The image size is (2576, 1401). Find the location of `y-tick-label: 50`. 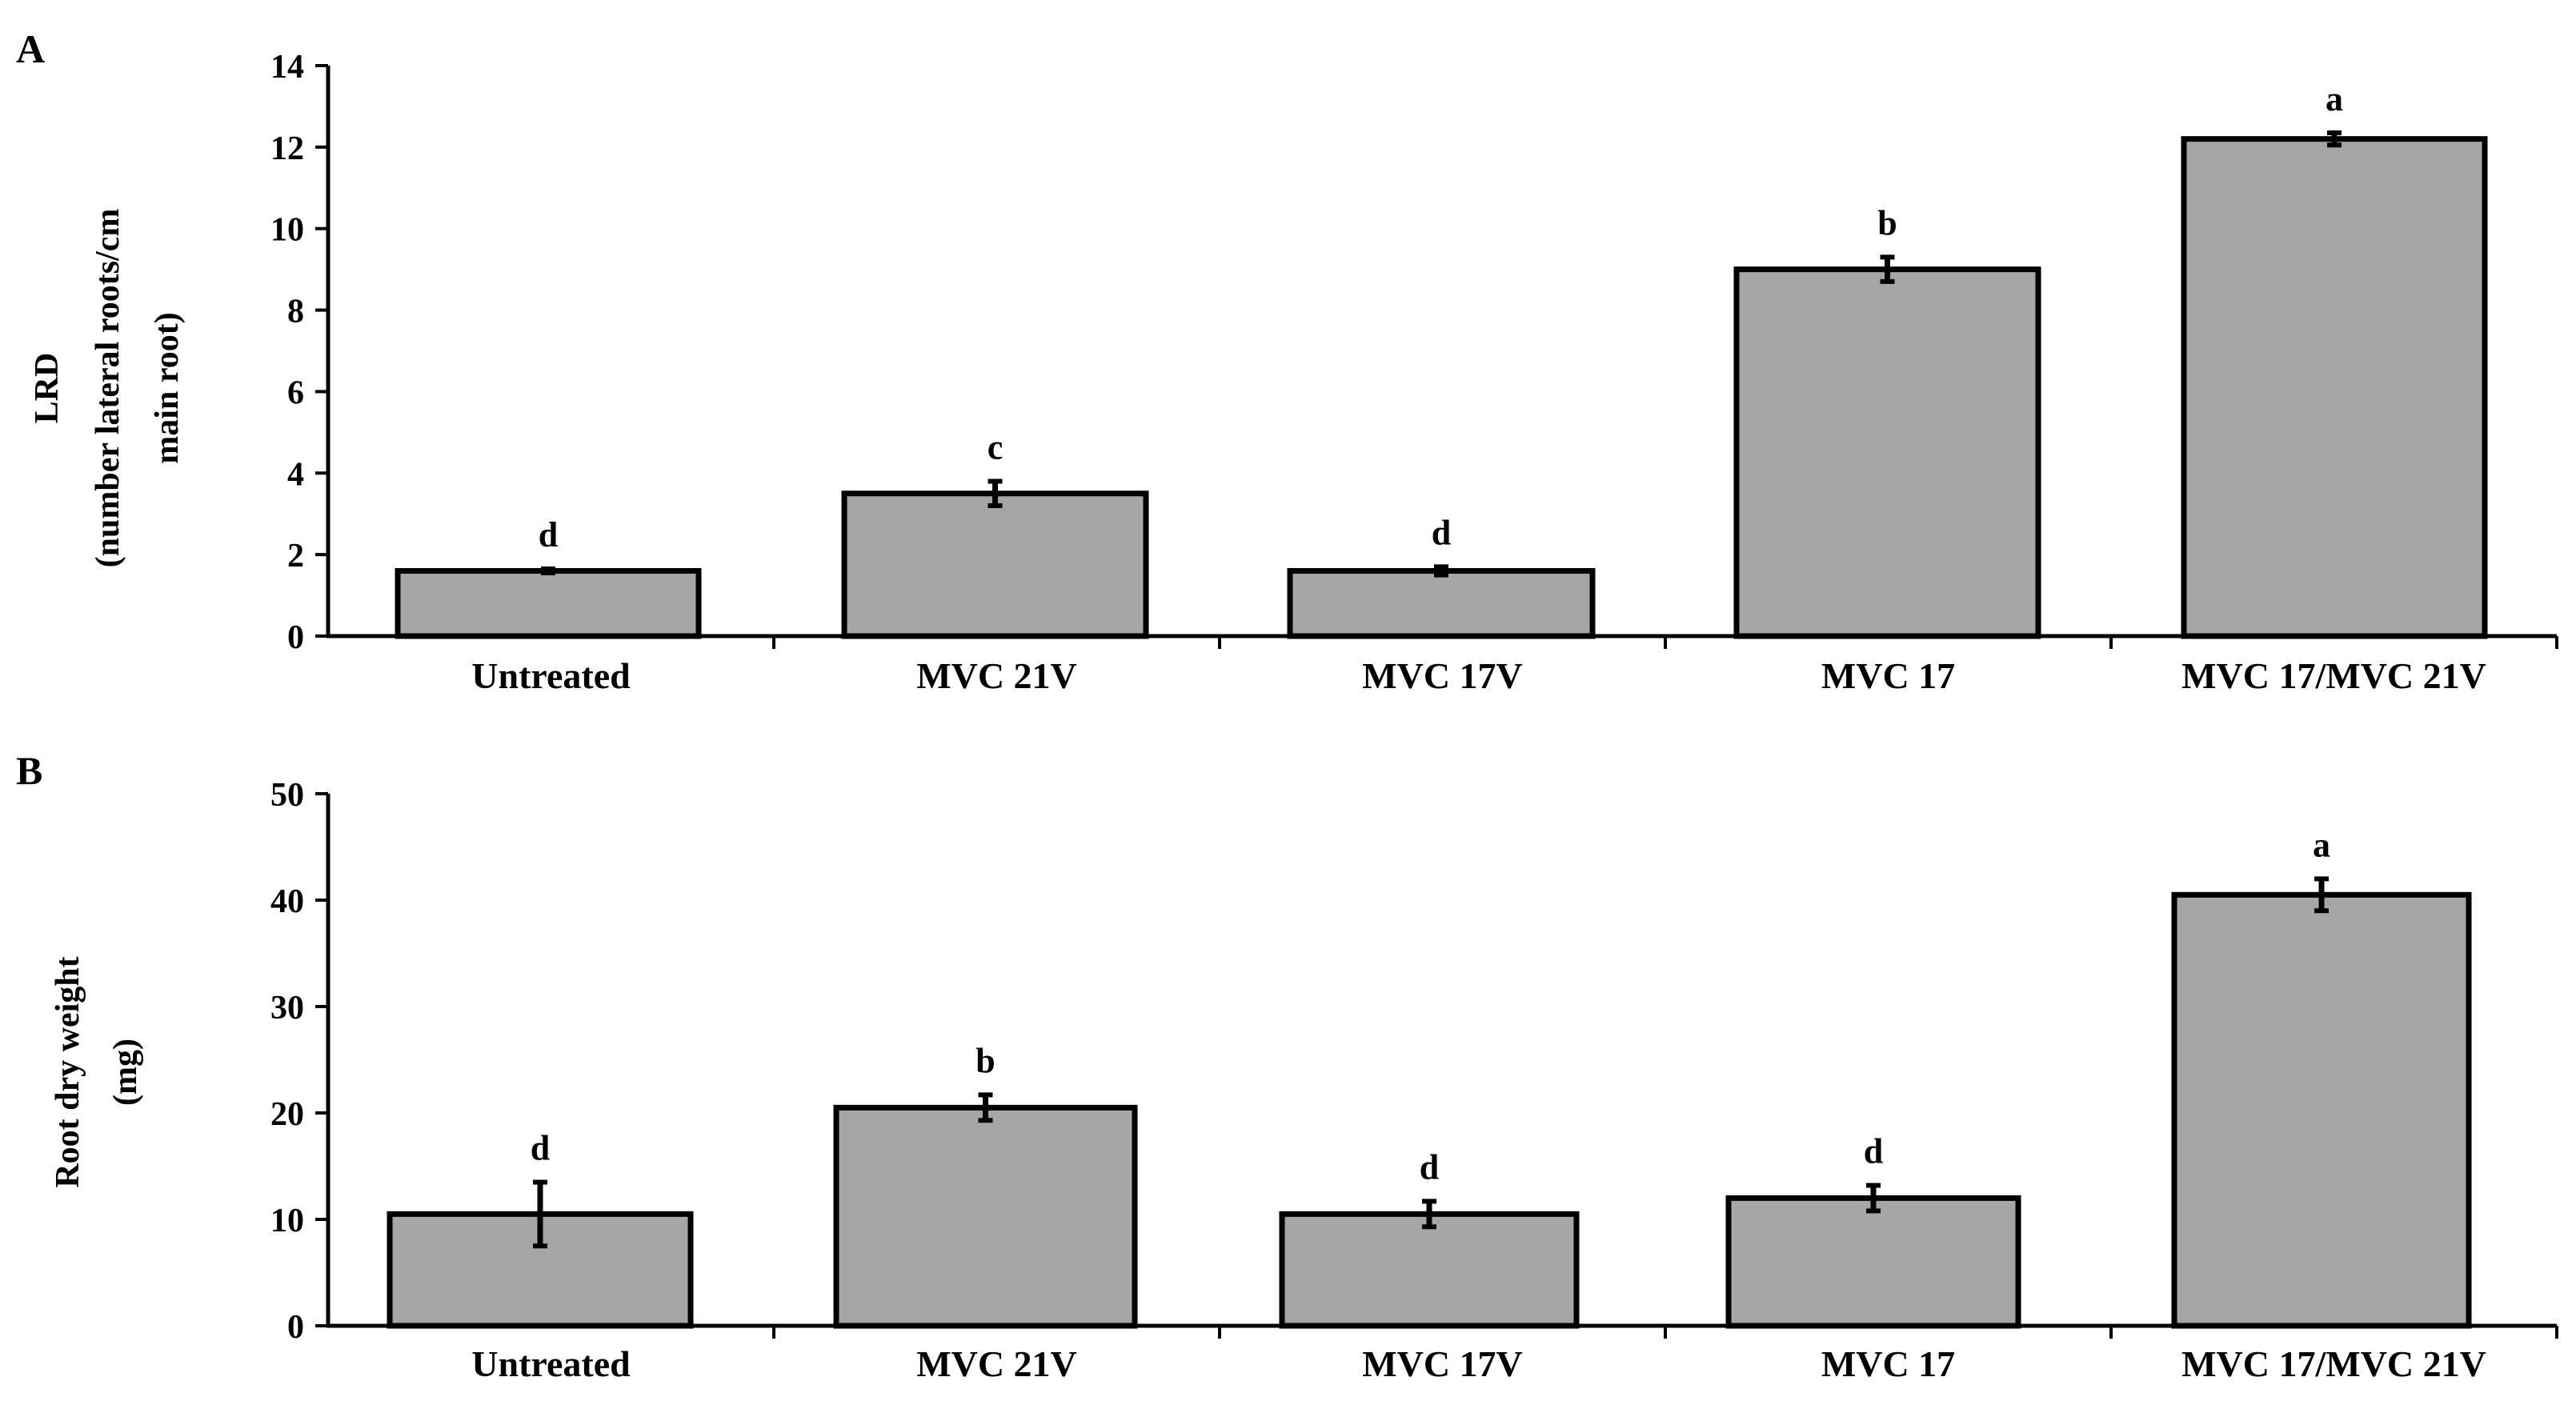

y-tick-label: 50 is located at coordinates (287, 795).